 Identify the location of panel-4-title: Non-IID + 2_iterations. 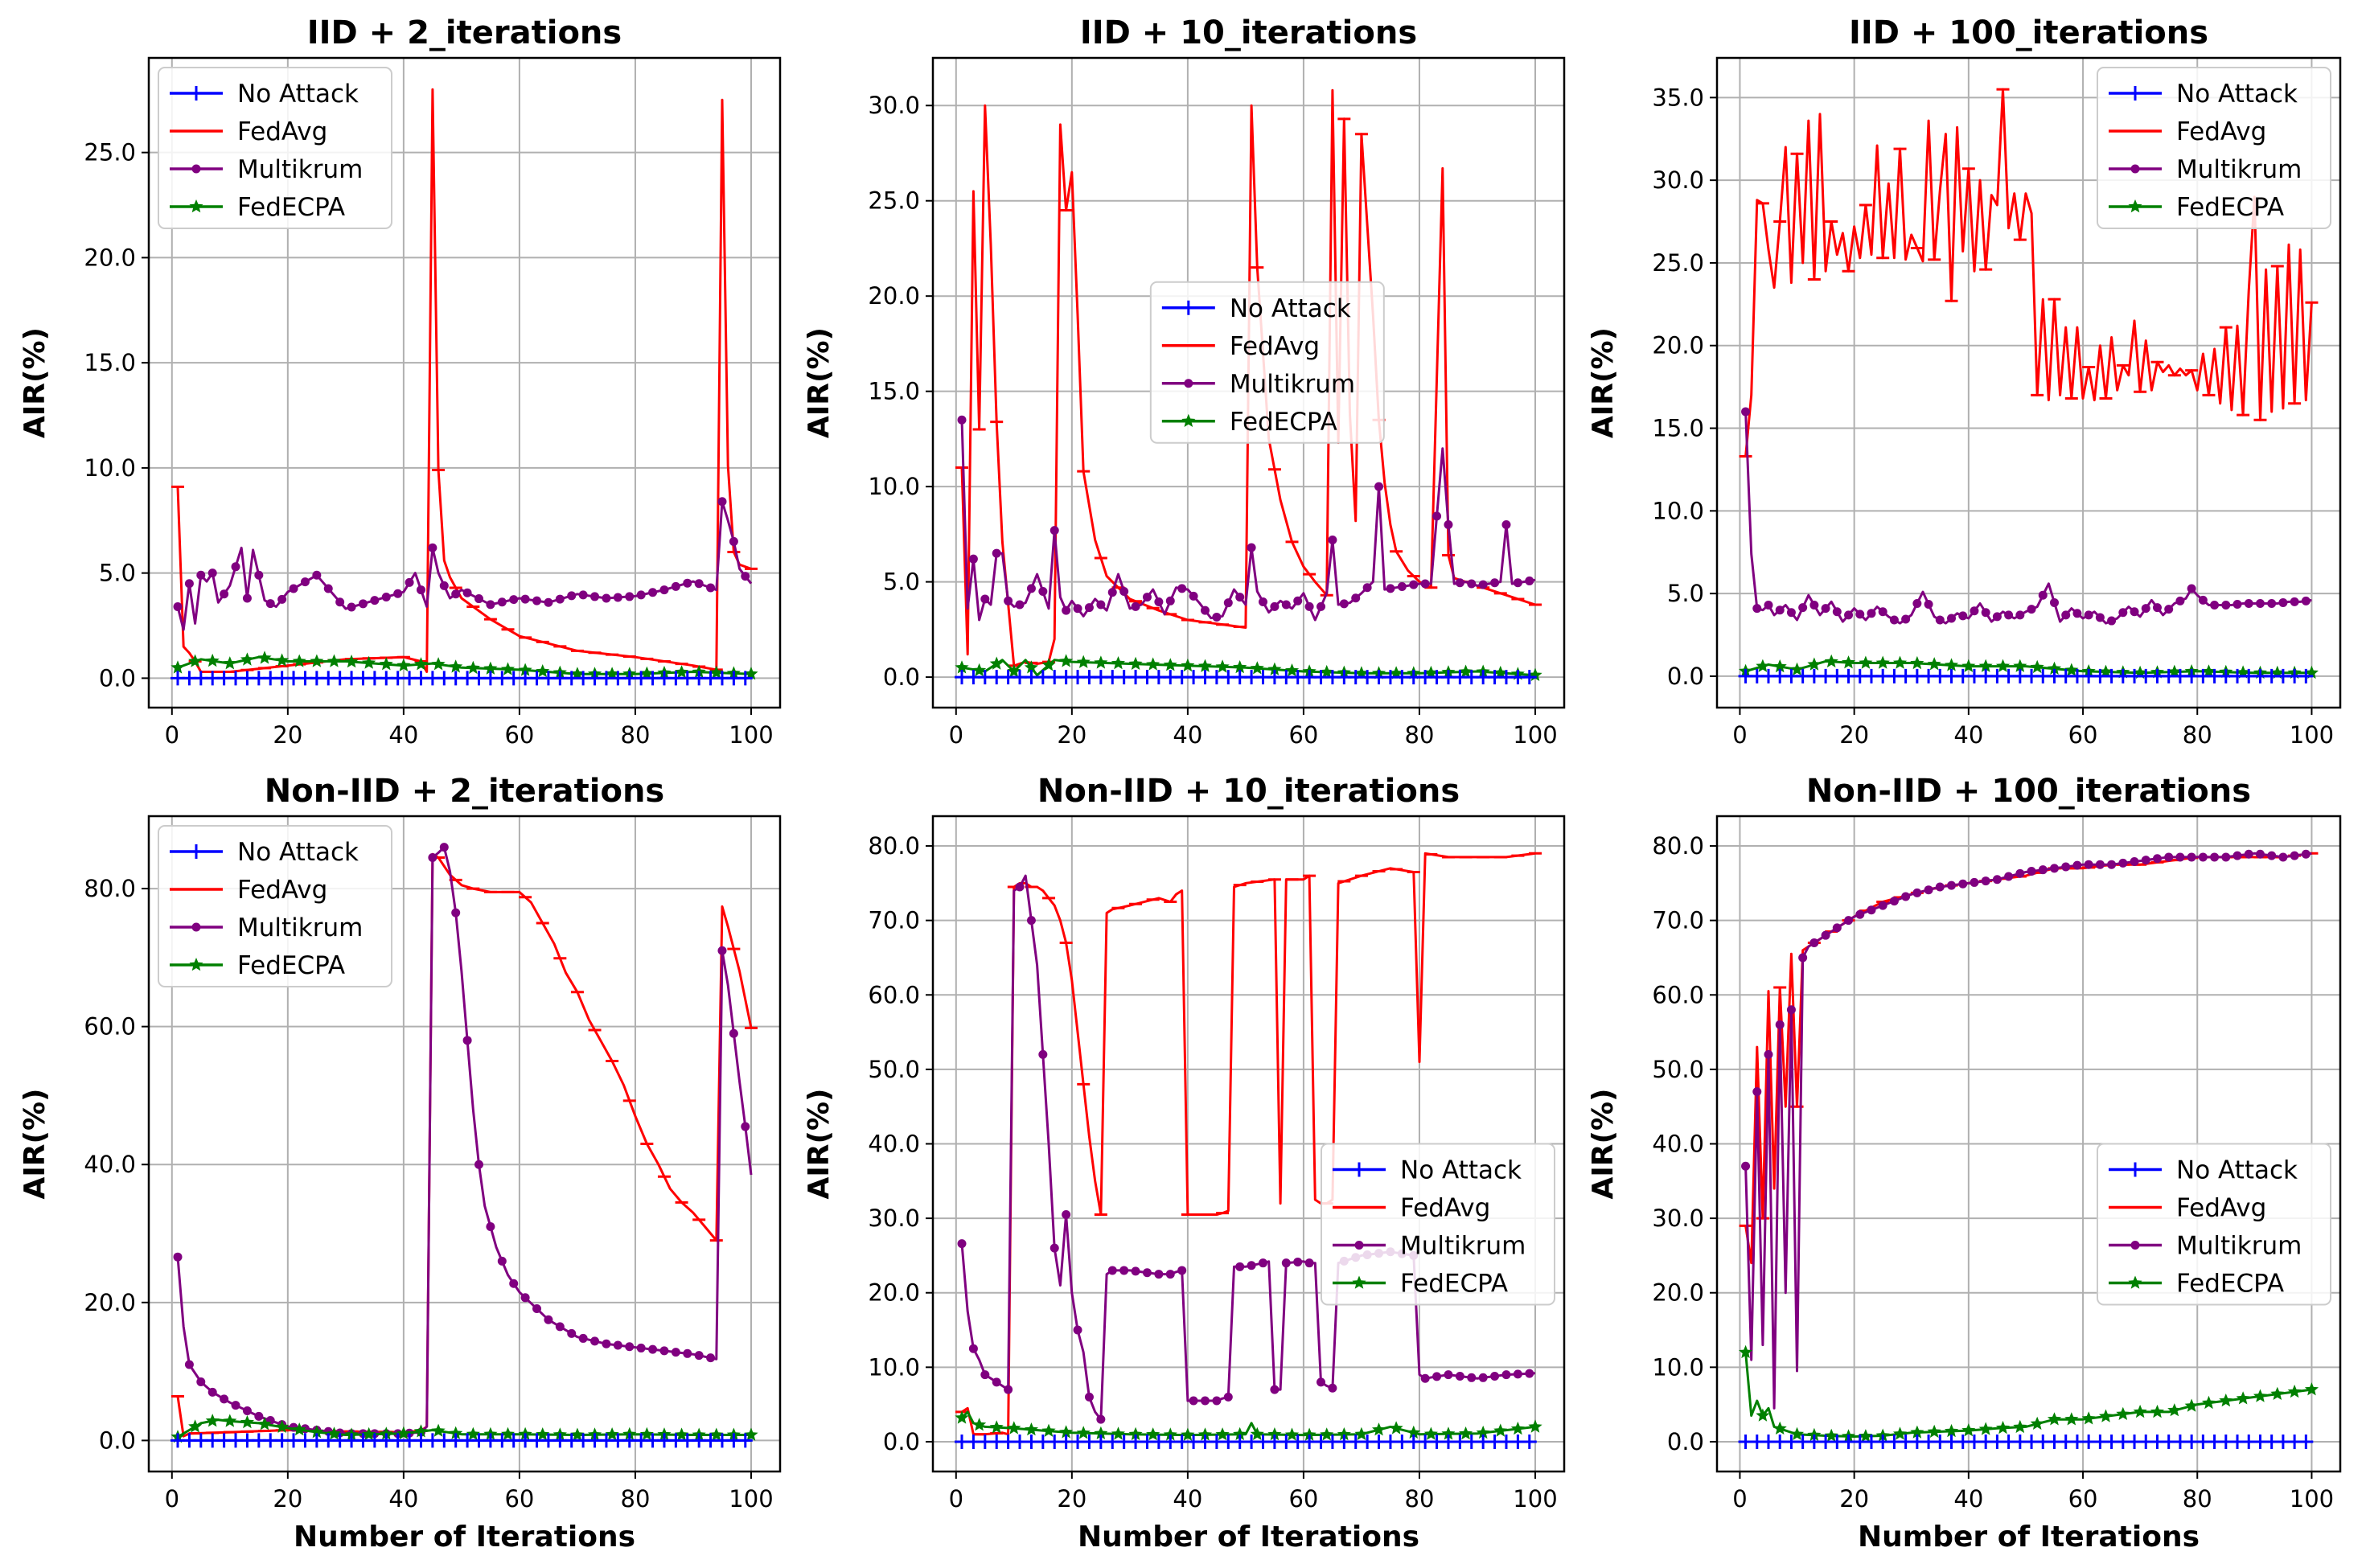
(464, 791).